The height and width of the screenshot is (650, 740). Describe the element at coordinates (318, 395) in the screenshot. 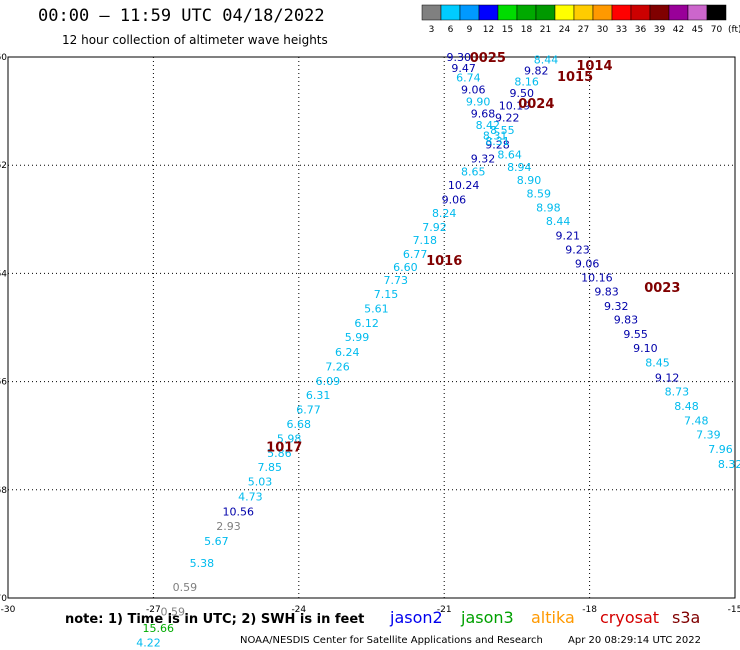

I see `data-point-label: 6.31` at that location.